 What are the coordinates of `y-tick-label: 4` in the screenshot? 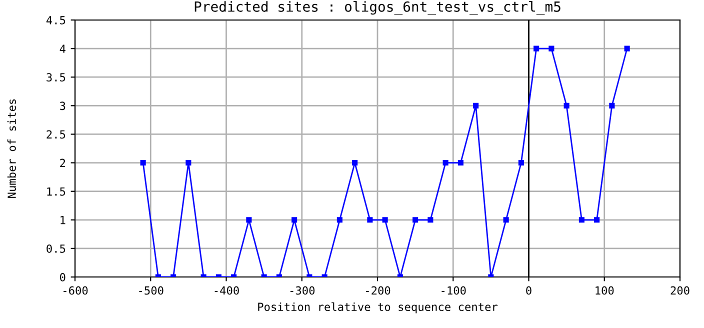 It's located at (63, 48).